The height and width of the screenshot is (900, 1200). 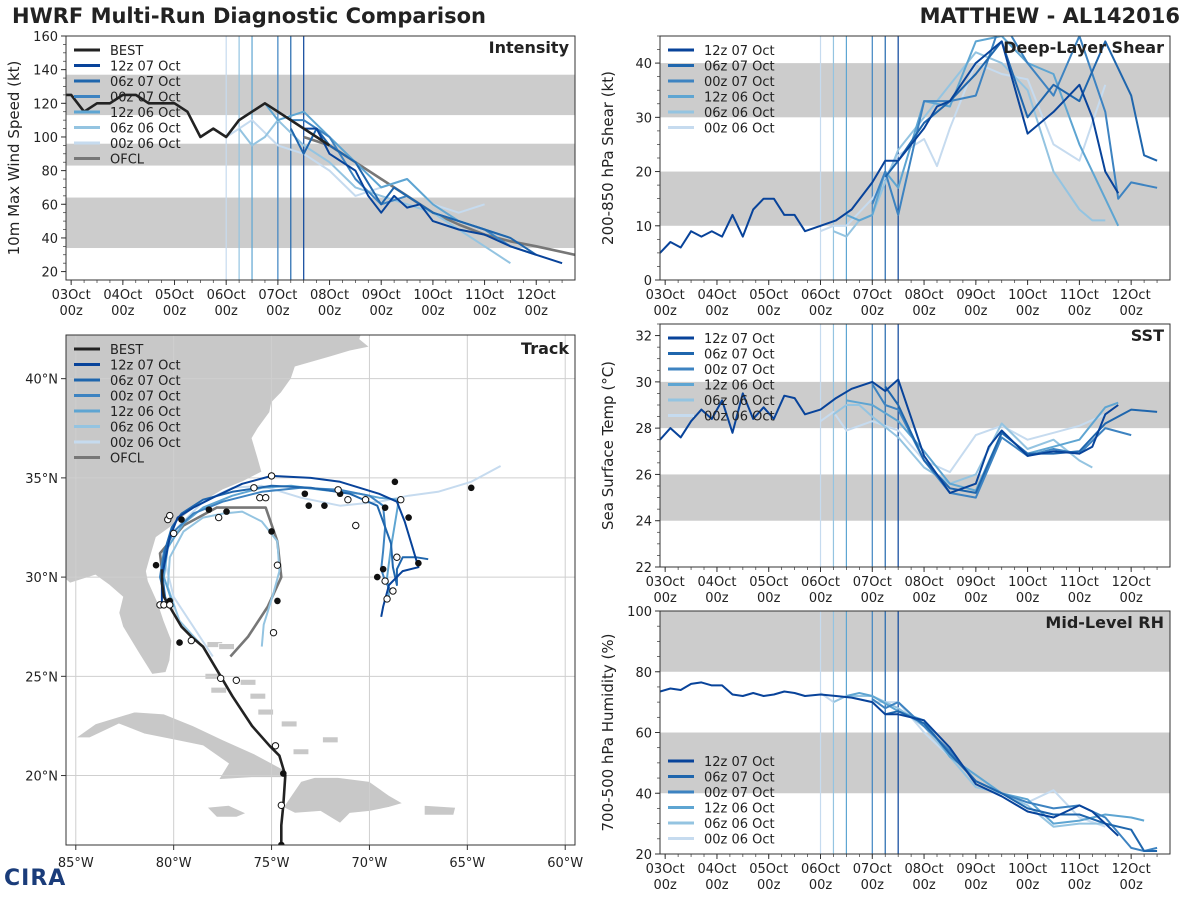 What do you see at coordinates (648, 281) in the screenshot?
I see `y-tick-label: 0` at bounding box center [648, 281].